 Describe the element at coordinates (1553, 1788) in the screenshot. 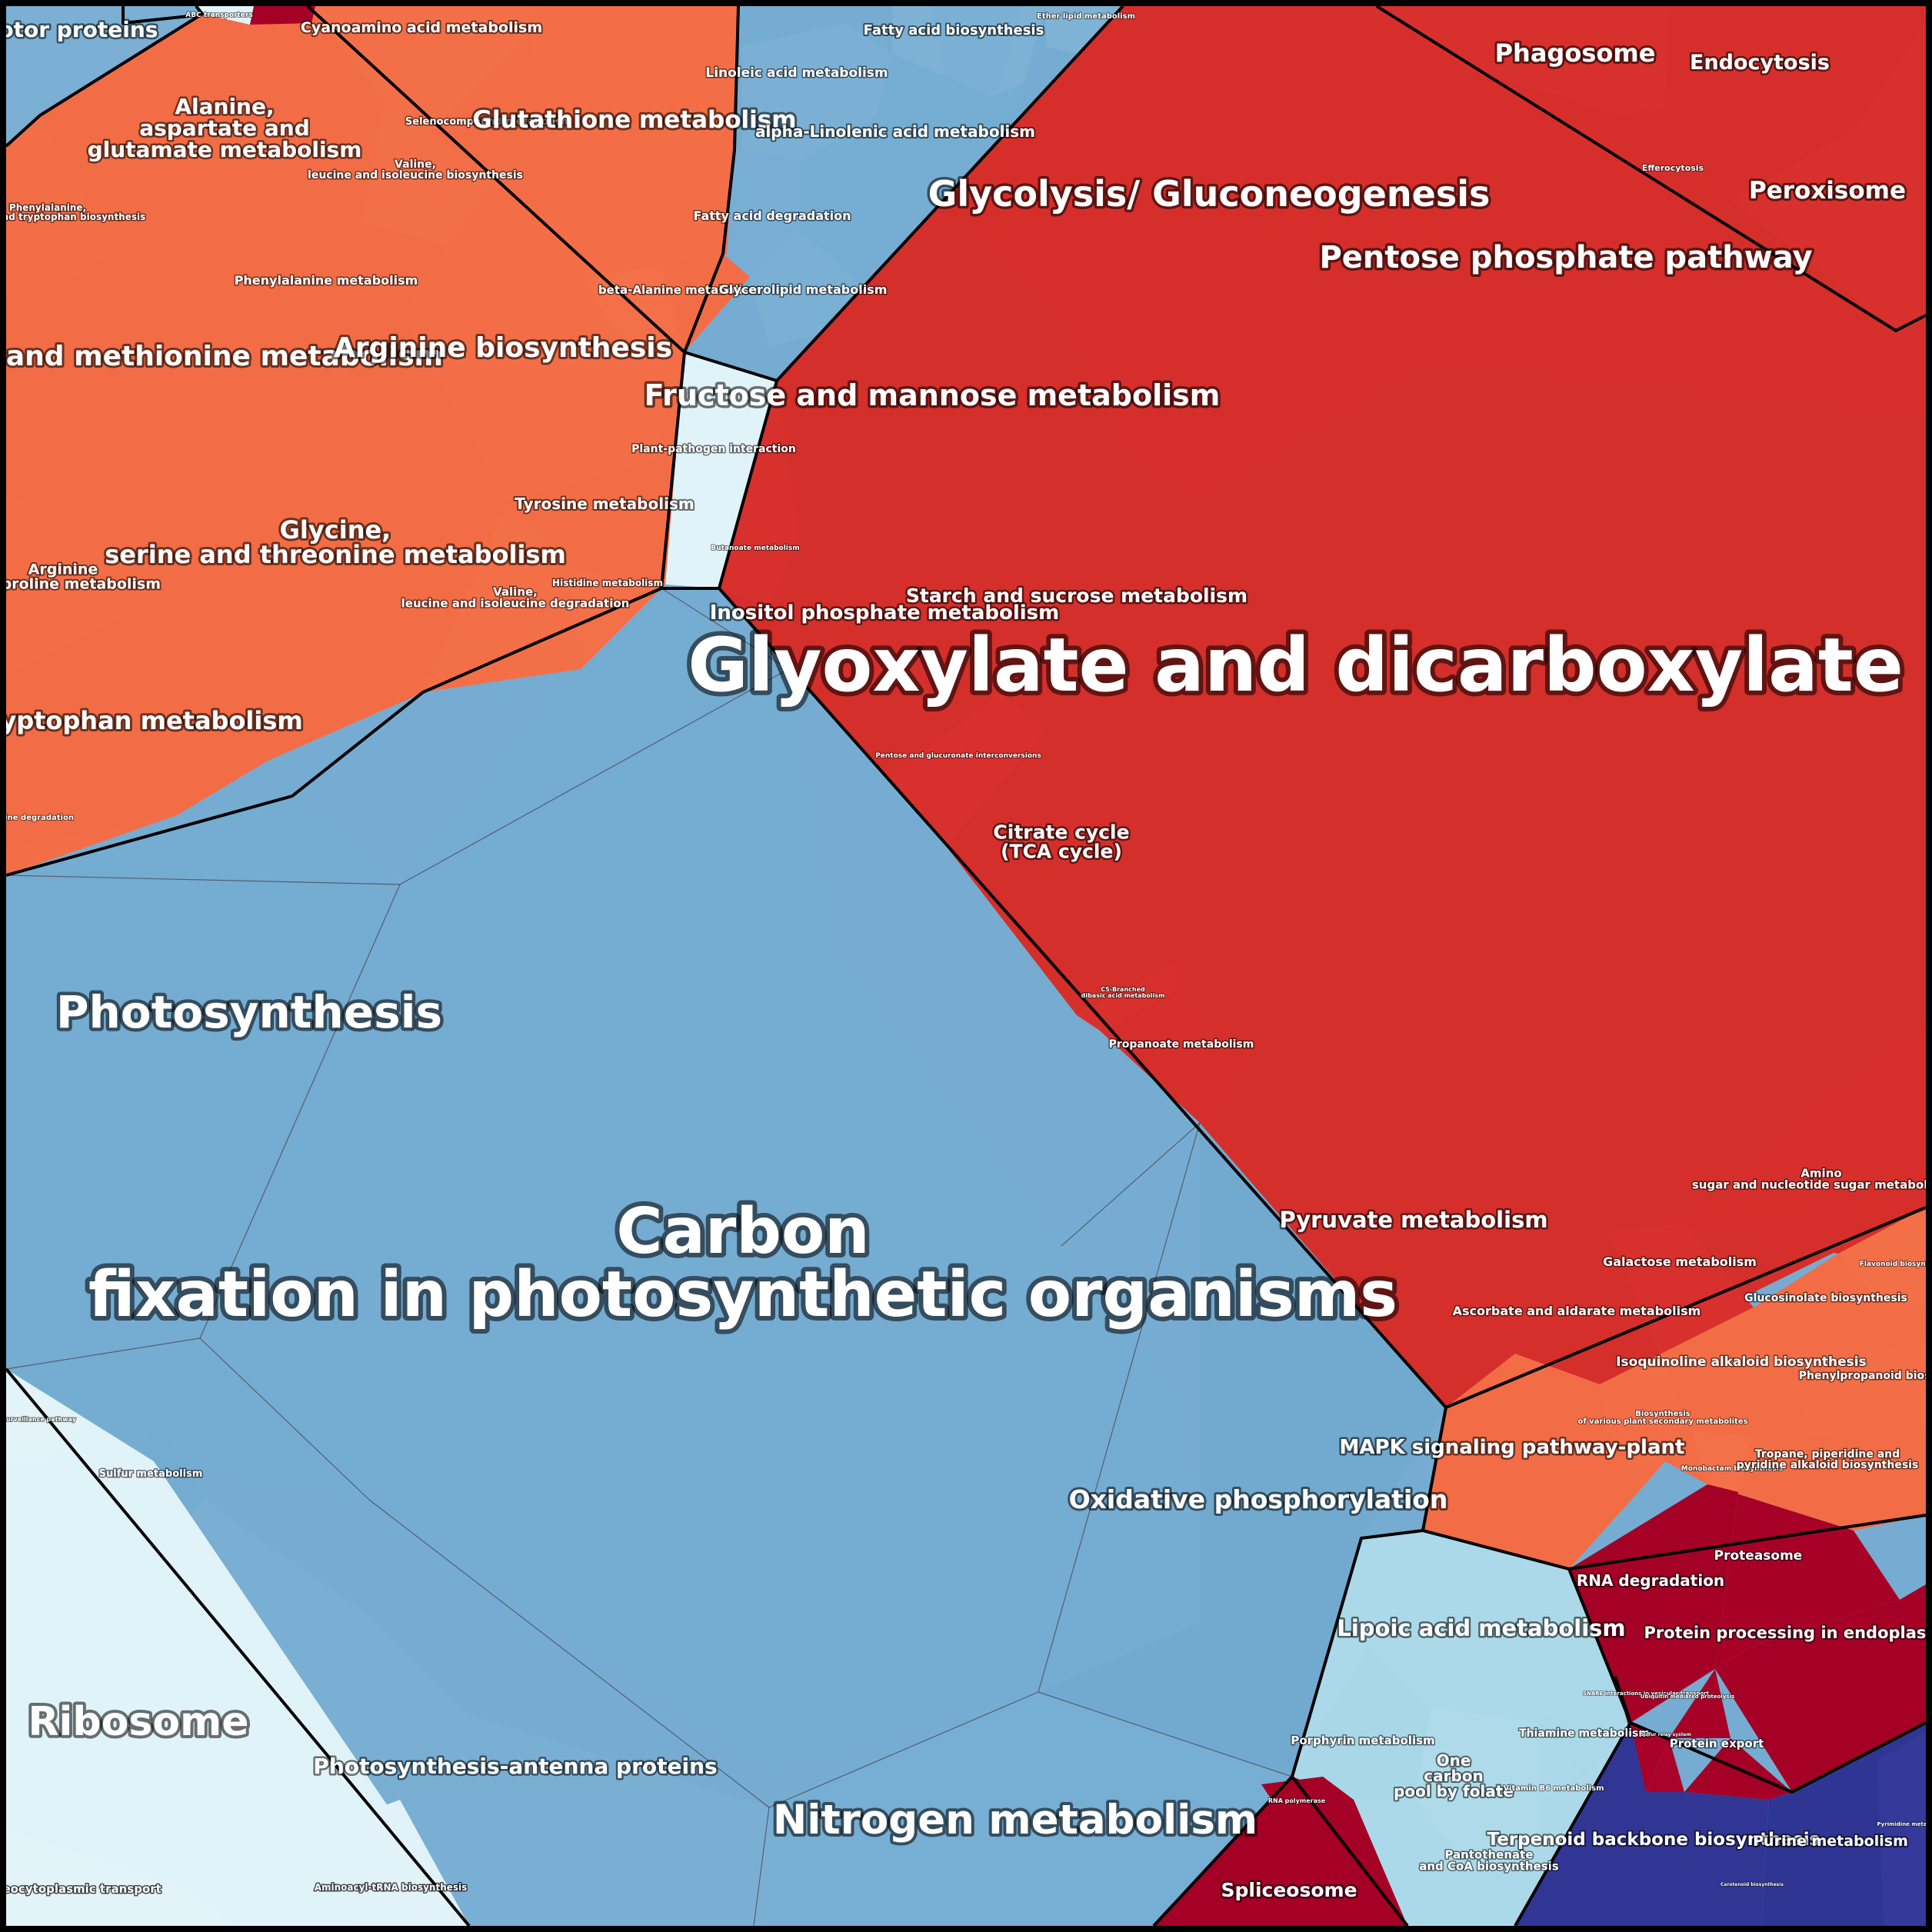

I see `label-line: Vitamin B6 metabolism` at that location.